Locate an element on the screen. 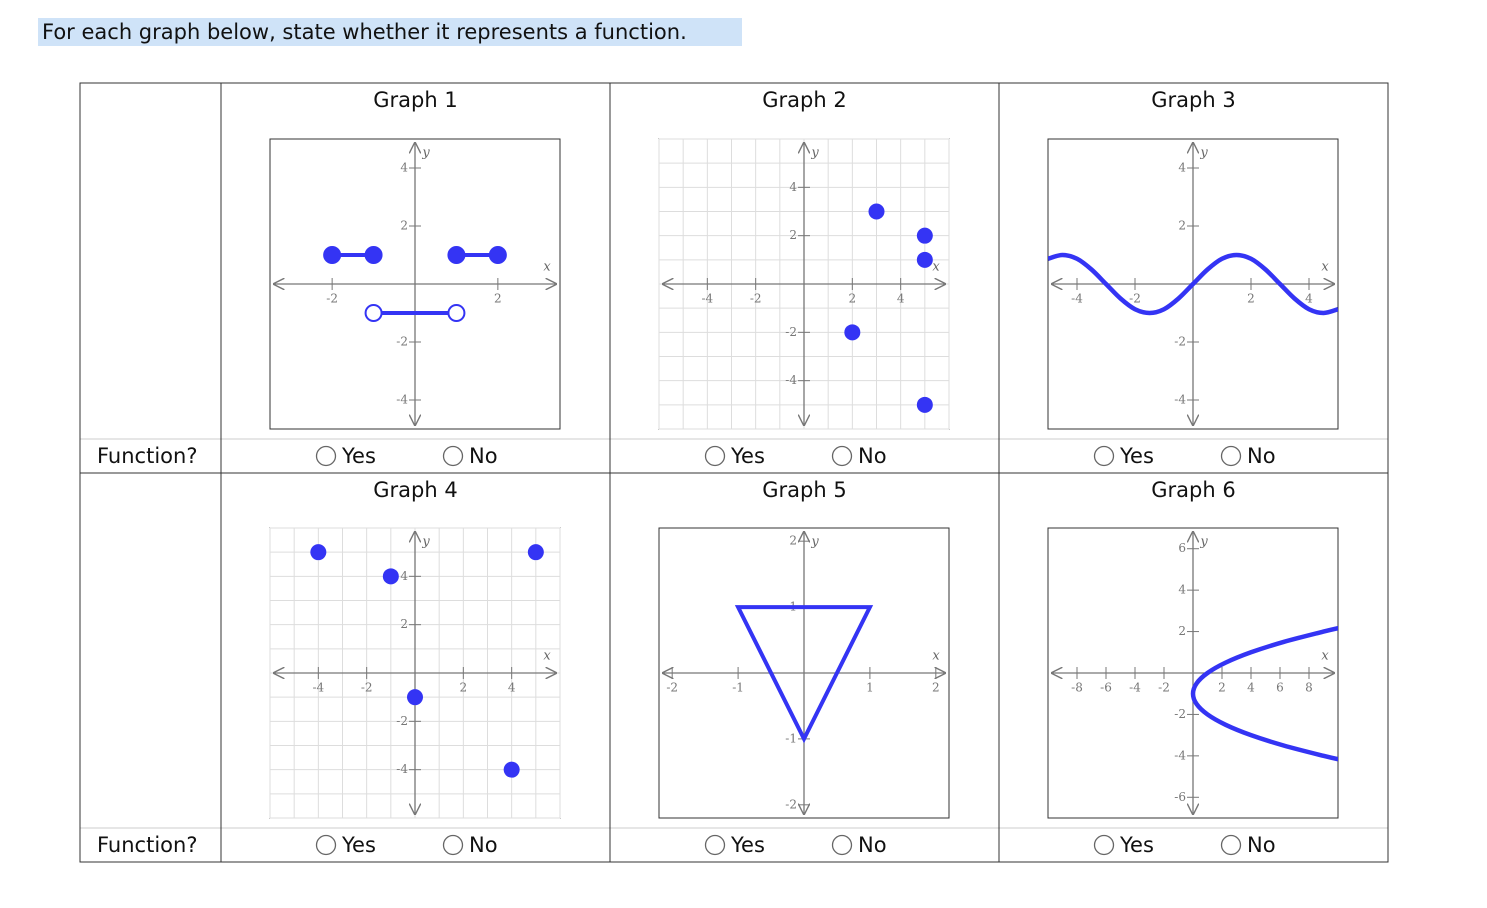 This screenshot has height=908, width=1487. graph: -8 -6 -4 -2 2 4 6 8 -6 -4 -2 2 4 6 x y is located at coordinates (1193, 673).